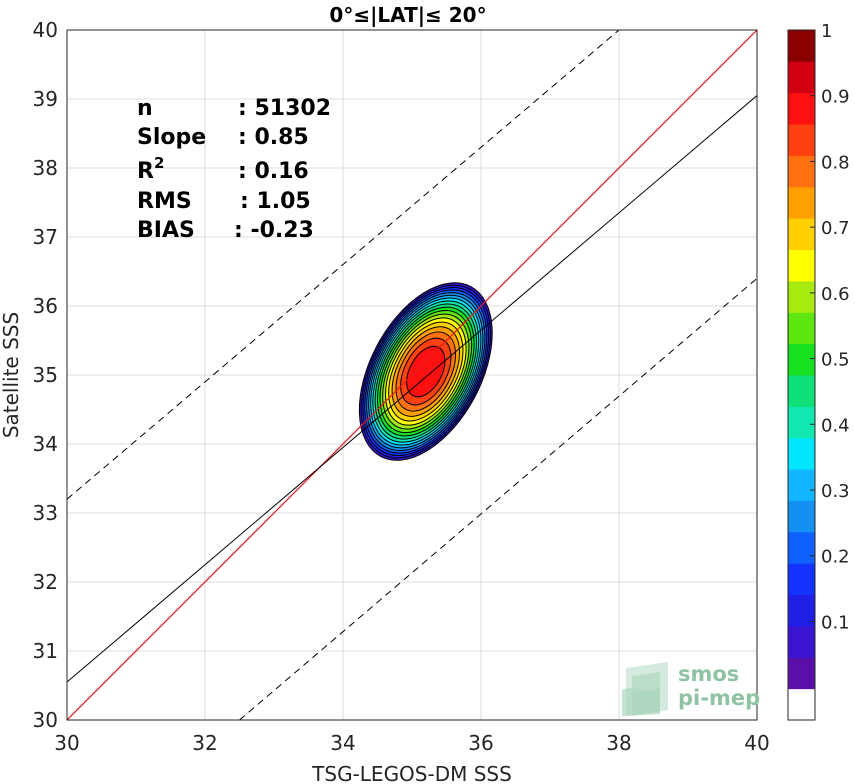 The width and height of the screenshot is (855, 784). Describe the element at coordinates (145, 108) in the screenshot. I see `stat-label: n` at that location.